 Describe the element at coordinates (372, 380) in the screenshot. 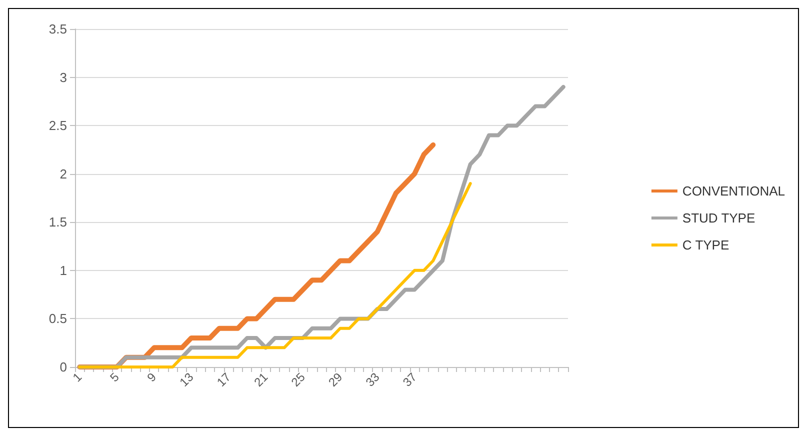

I see `x-tick-label: 33` at that location.